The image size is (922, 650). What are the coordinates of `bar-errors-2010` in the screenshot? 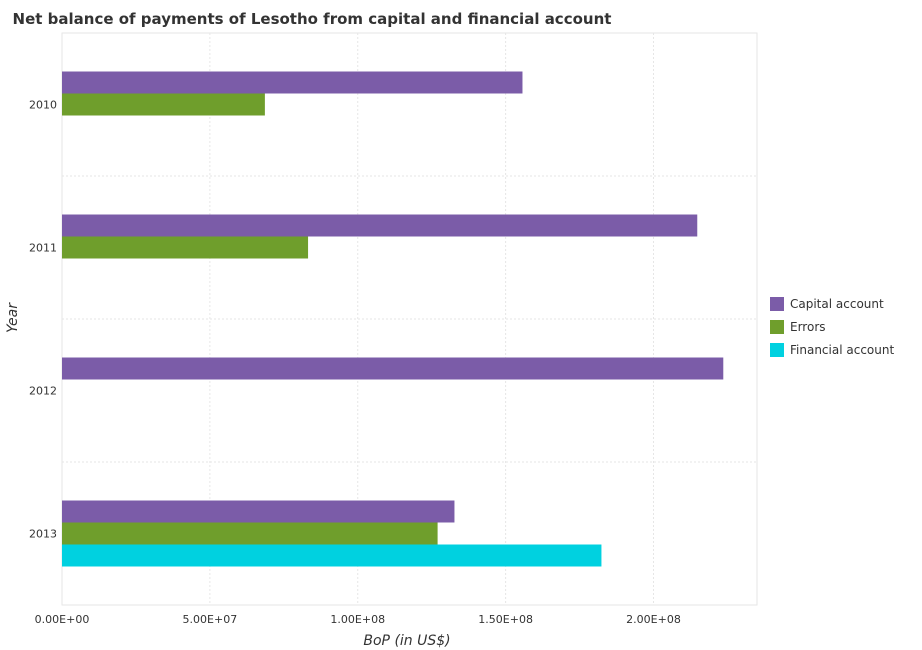 It's located at (163, 104).